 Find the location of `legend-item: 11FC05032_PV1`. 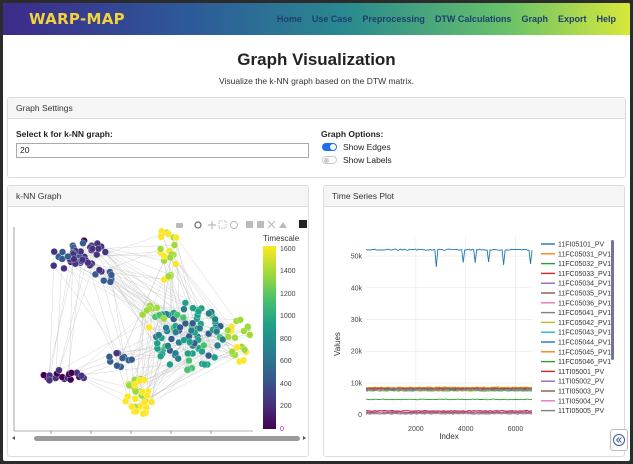

legend-item: 11FC05032_PV1 is located at coordinates (584, 264).